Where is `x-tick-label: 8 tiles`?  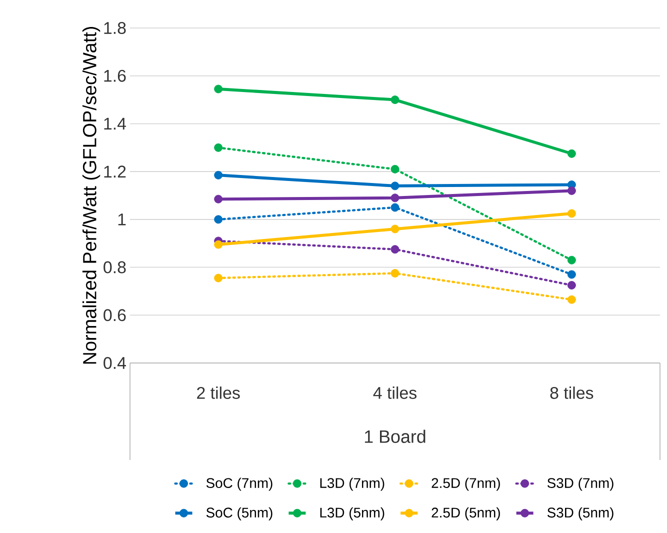
x-tick-label: 8 tiles is located at coordinates (572, 392).